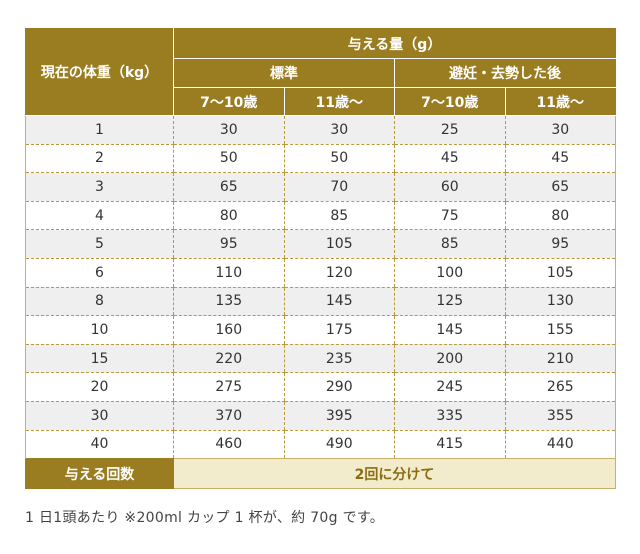  Describe the element at coordinates (449, 187) in the screenshot. I see `neutered-young-cell: 60` at that location.